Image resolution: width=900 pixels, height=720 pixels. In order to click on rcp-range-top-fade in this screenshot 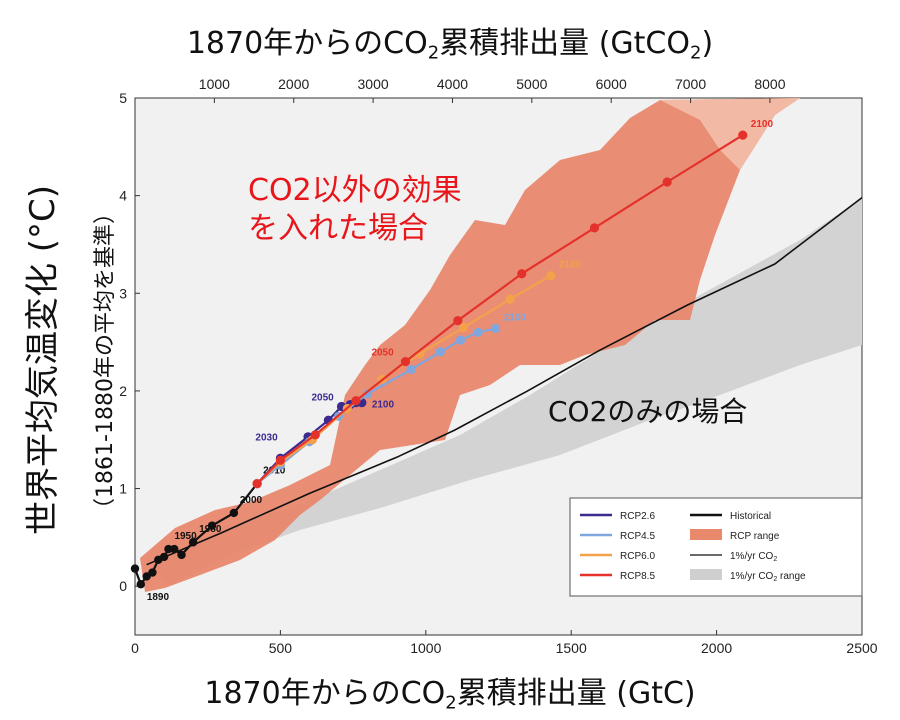, I will do `click(730, 134)`.